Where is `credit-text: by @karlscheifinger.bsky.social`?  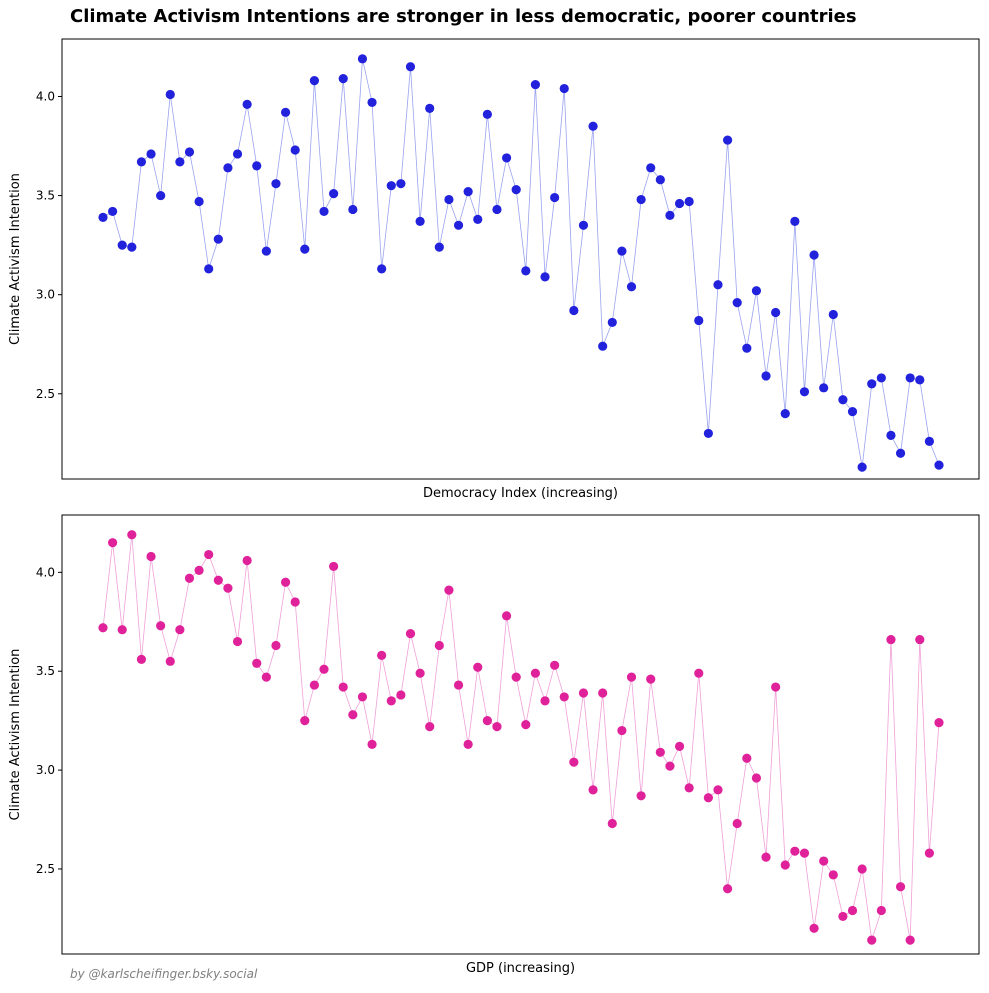
credit-text: by @karlscheifinger.bsky.social is located at coordinates (164, 974).